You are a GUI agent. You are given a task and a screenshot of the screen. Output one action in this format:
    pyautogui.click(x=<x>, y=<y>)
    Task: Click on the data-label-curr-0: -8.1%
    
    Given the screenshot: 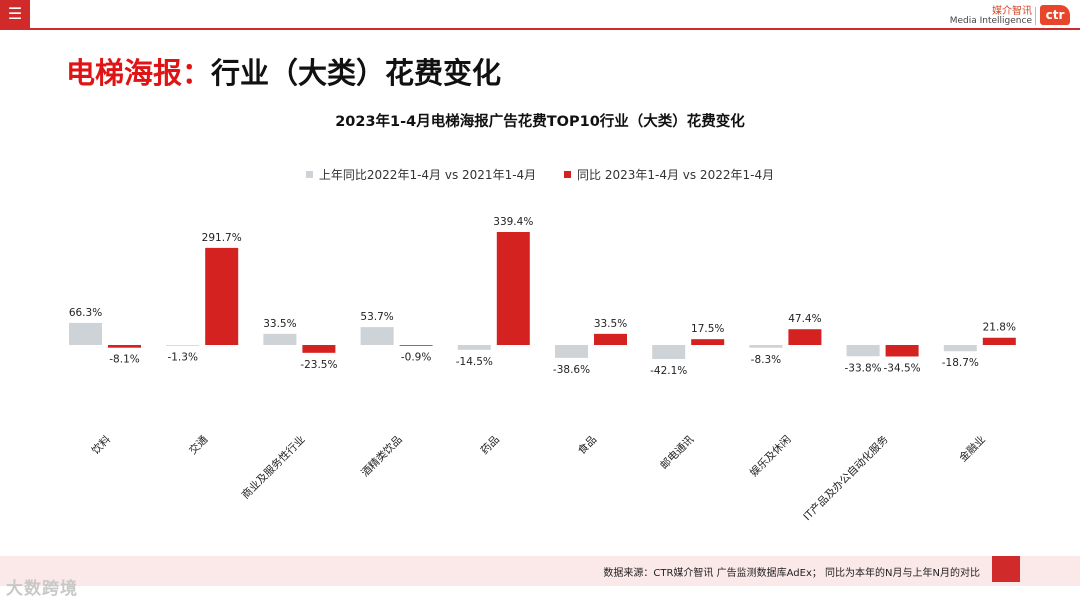 What is the action you would take?
    pyautogui.click(x=124, y=360)
    